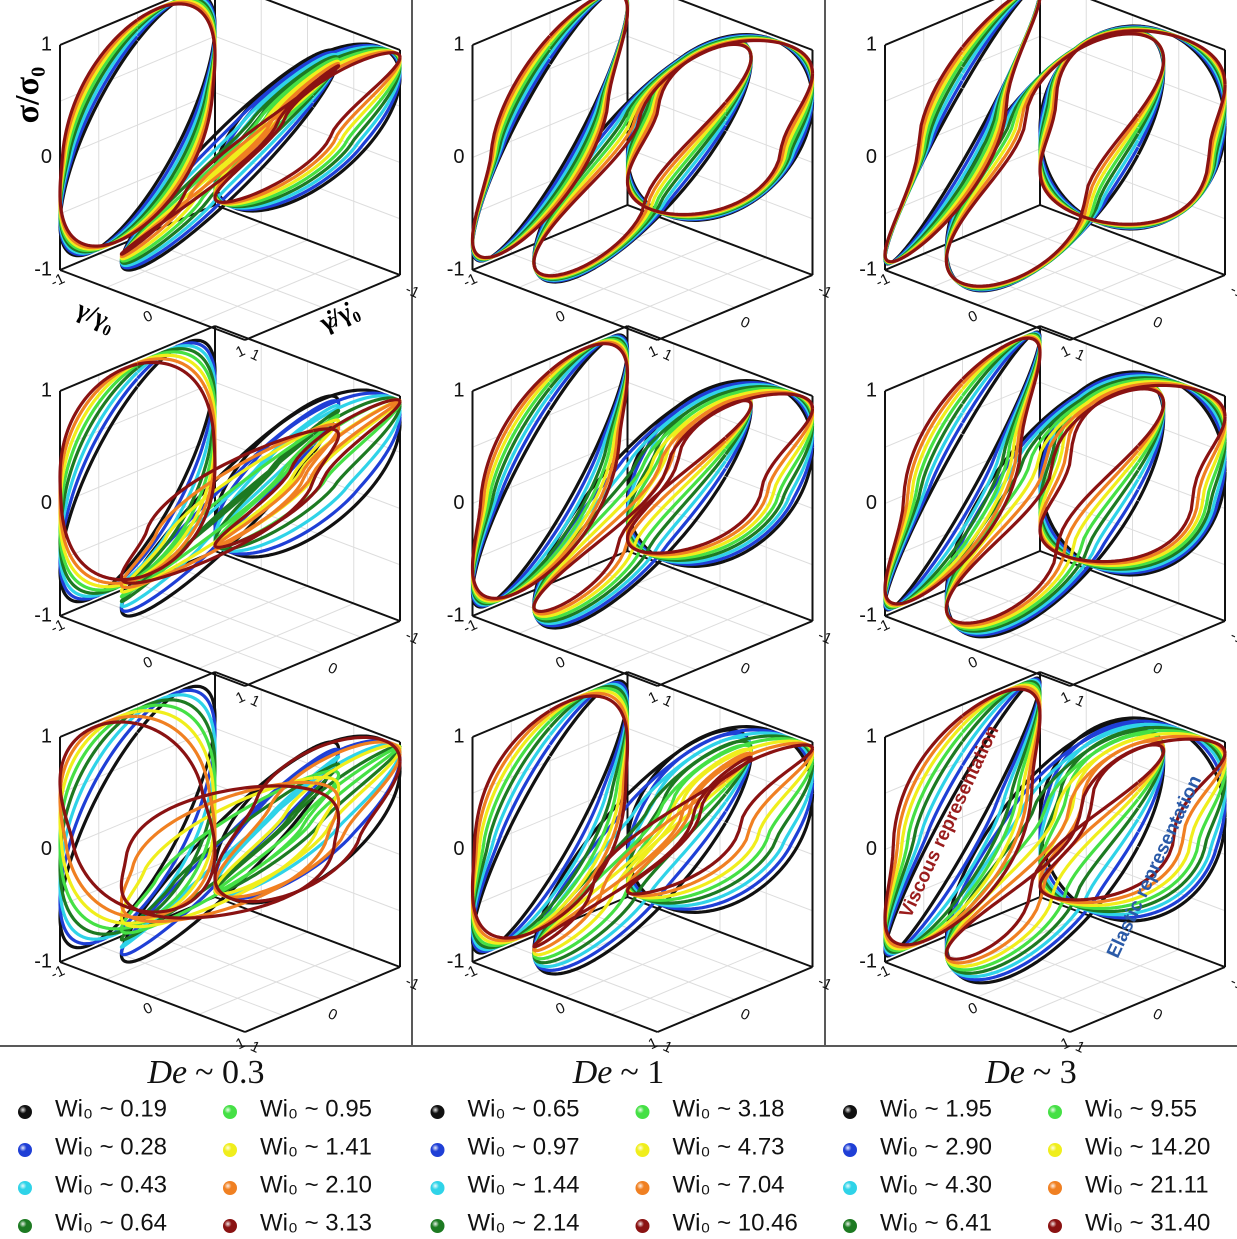 This screenshot has width=1237, height=1239. I want to click on legend-label: Wi₀ ~ 0.19, so click(111, 1108).